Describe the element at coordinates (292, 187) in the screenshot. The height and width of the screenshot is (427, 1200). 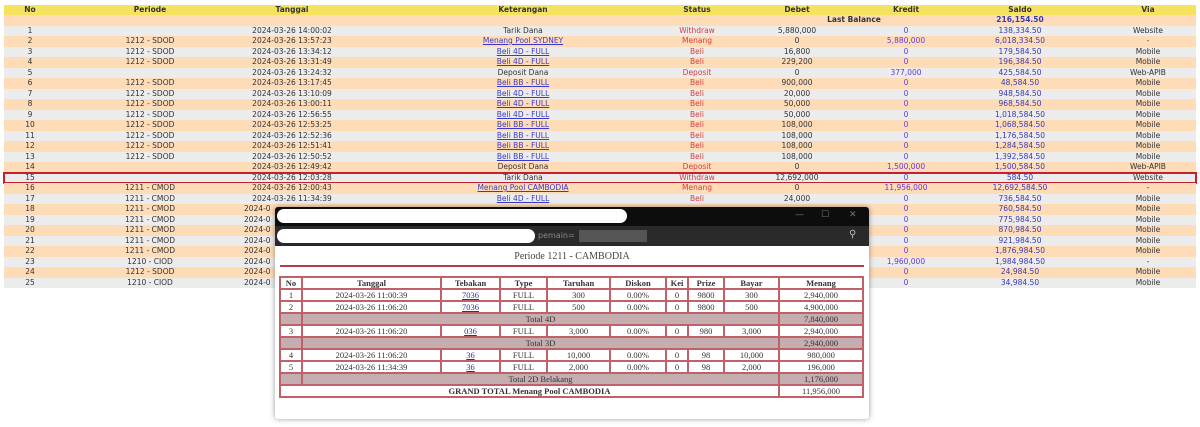
I see `cell-tanggal: 2024-03-26 12:00:43` at that location.